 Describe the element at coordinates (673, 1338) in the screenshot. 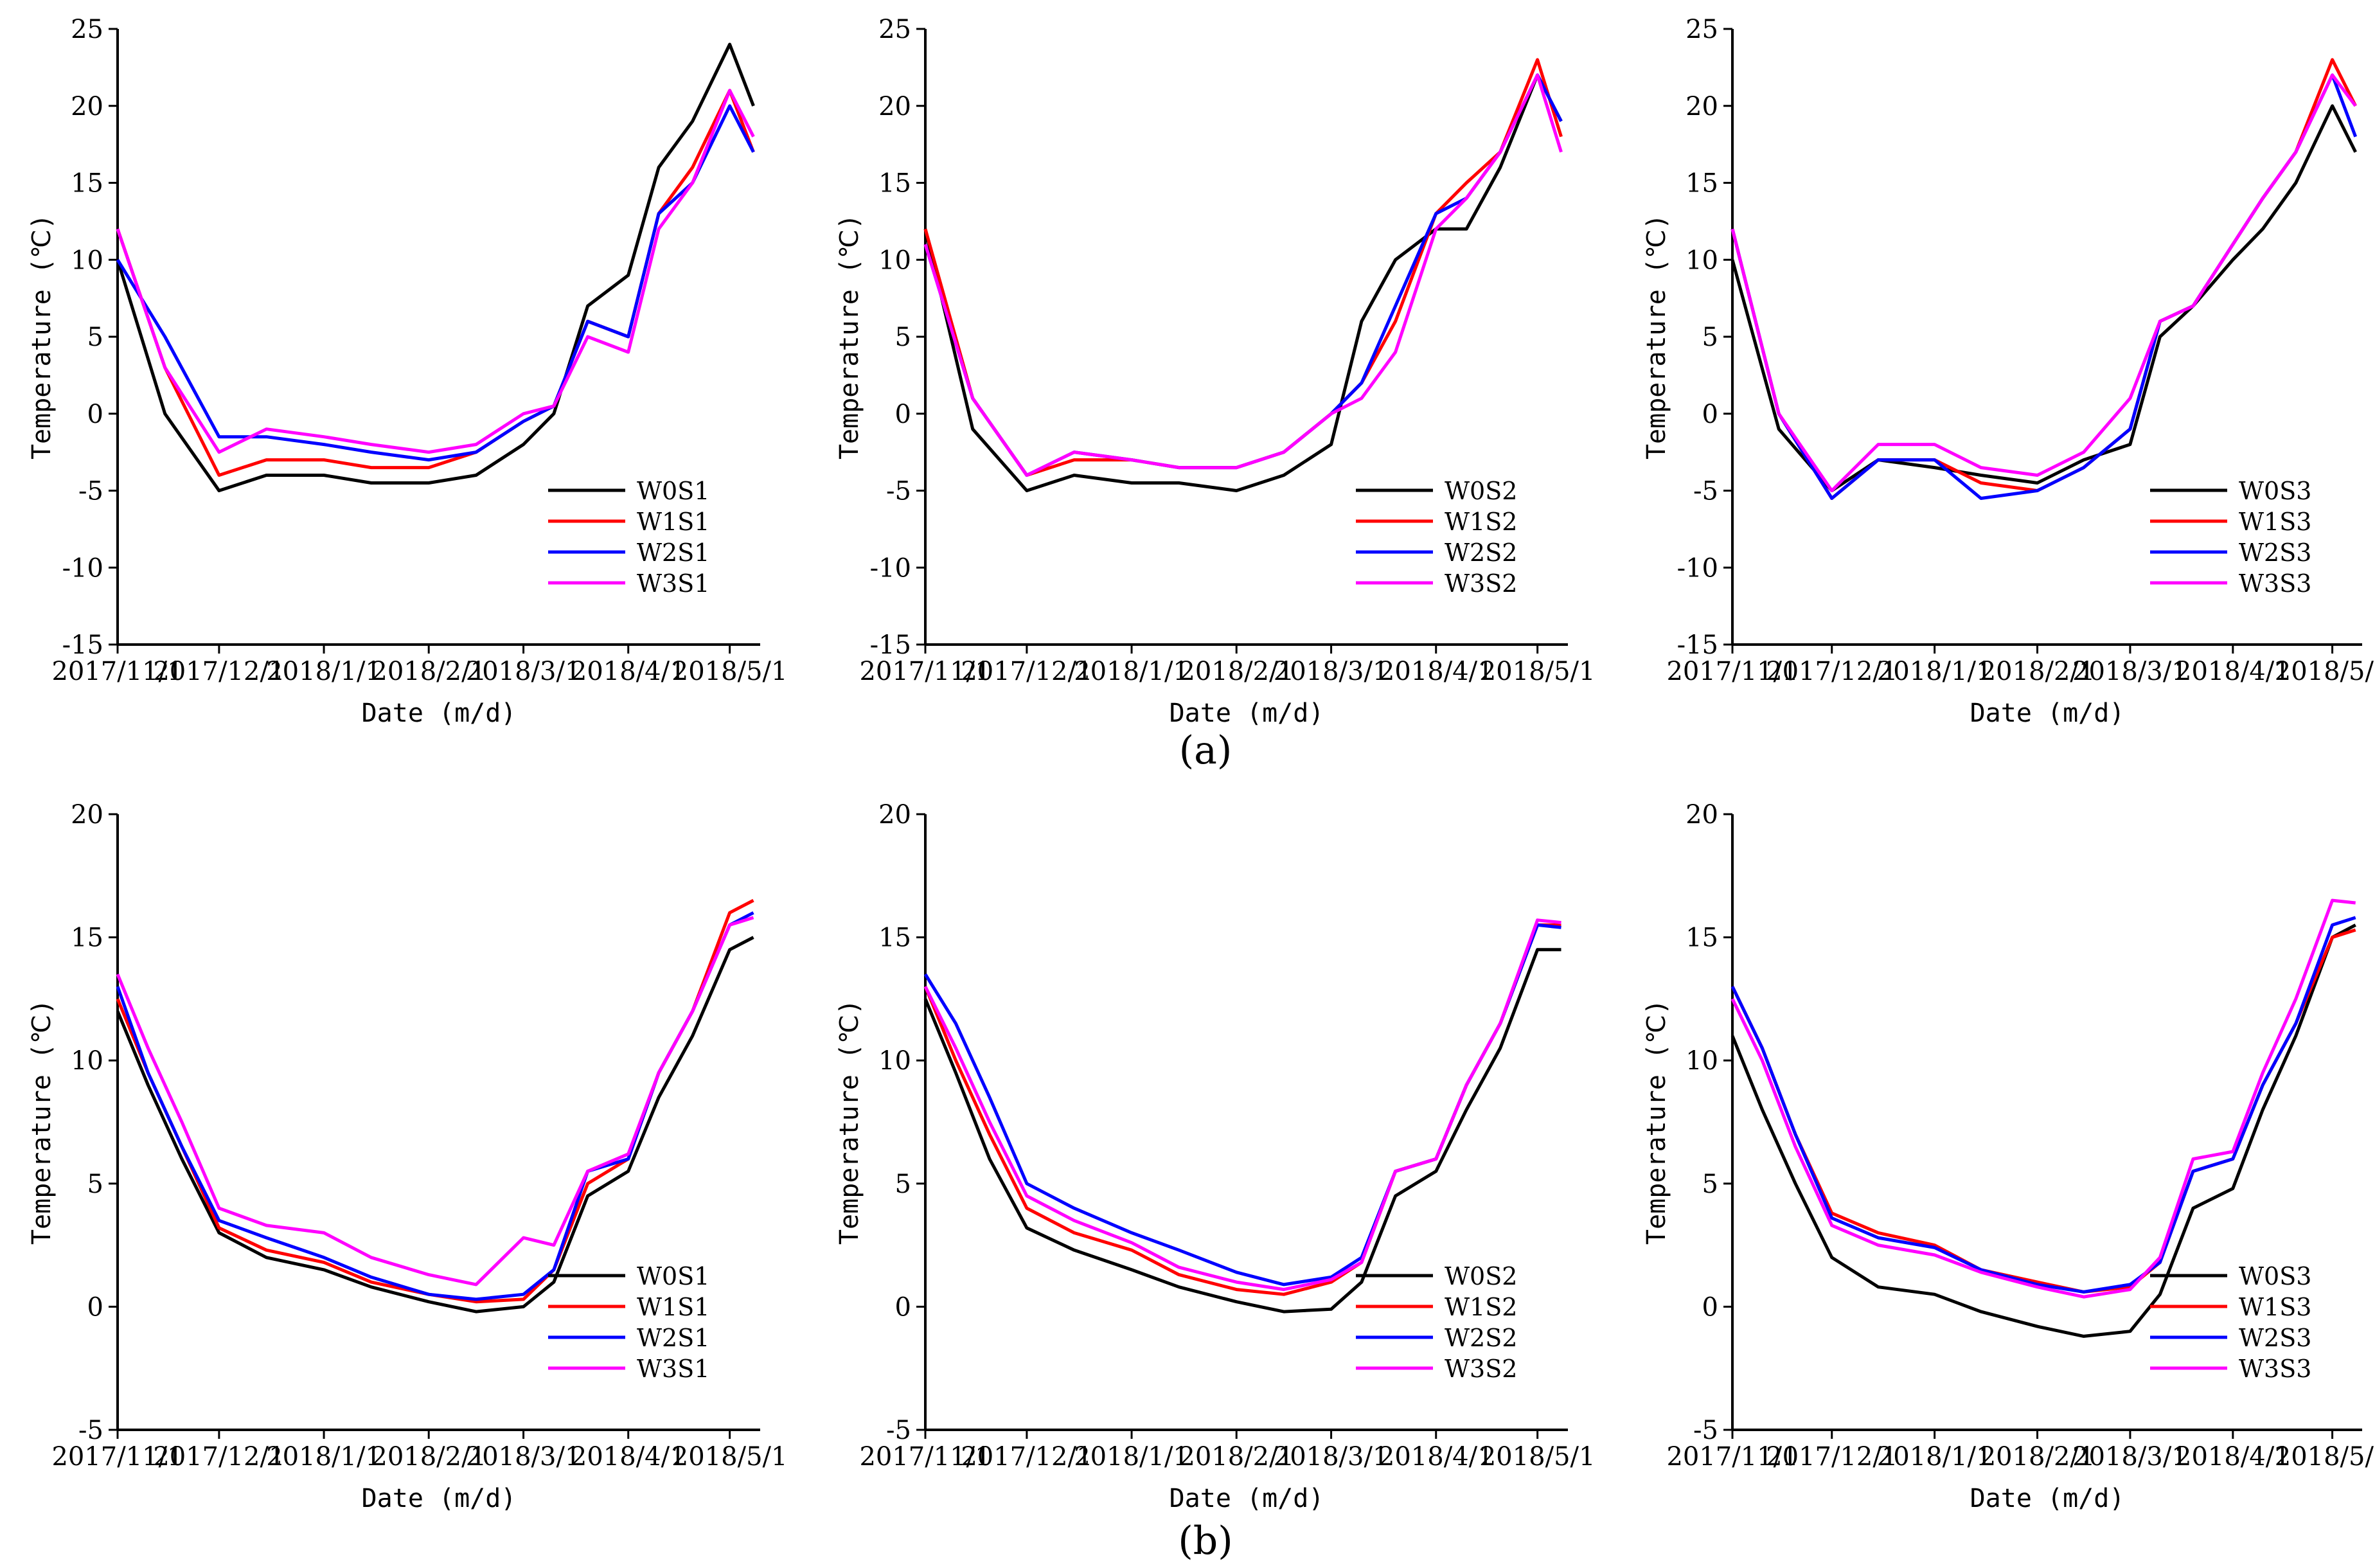

I see `legend-label: W2S1` at that location.